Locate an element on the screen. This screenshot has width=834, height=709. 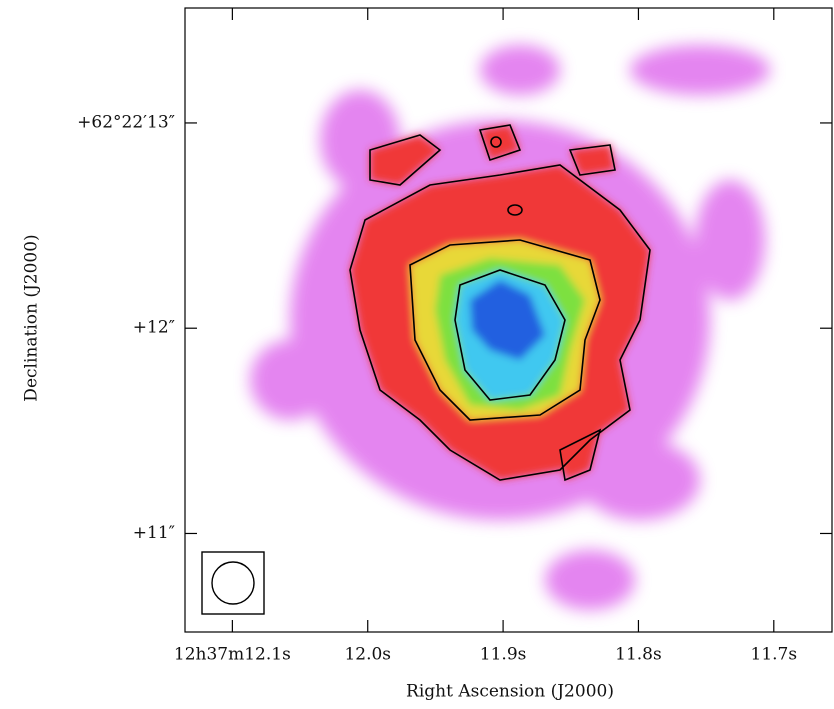
y-tick-label: +11″ is located at coordinates (154, 533).